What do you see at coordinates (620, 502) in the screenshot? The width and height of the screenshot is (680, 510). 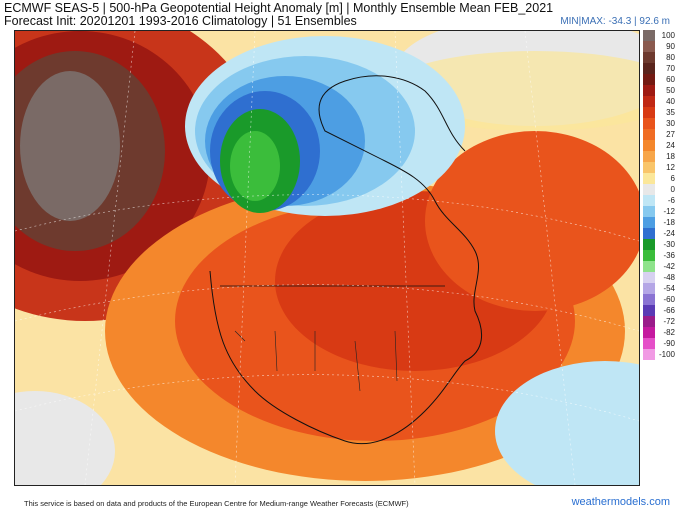 I see `brand-link: weathermodels.com` at bounding box center [620, 502].